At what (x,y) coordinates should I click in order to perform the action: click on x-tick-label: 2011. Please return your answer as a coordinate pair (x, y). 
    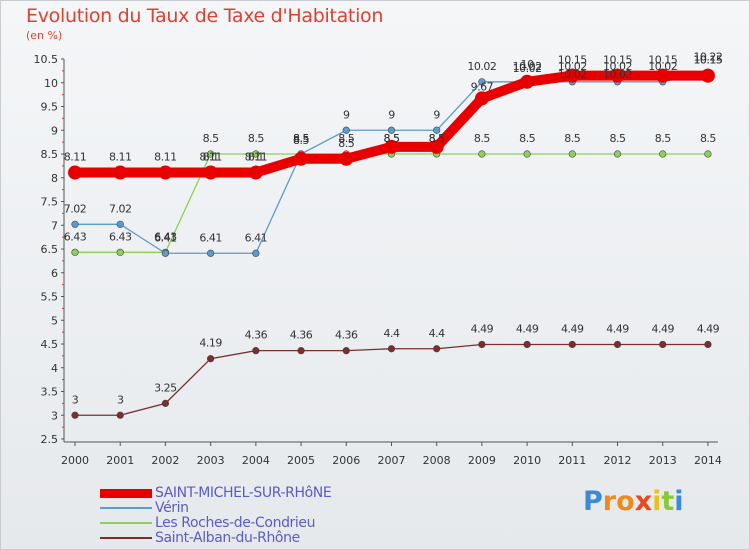
    Looking at the image, I should click on (572, 460).